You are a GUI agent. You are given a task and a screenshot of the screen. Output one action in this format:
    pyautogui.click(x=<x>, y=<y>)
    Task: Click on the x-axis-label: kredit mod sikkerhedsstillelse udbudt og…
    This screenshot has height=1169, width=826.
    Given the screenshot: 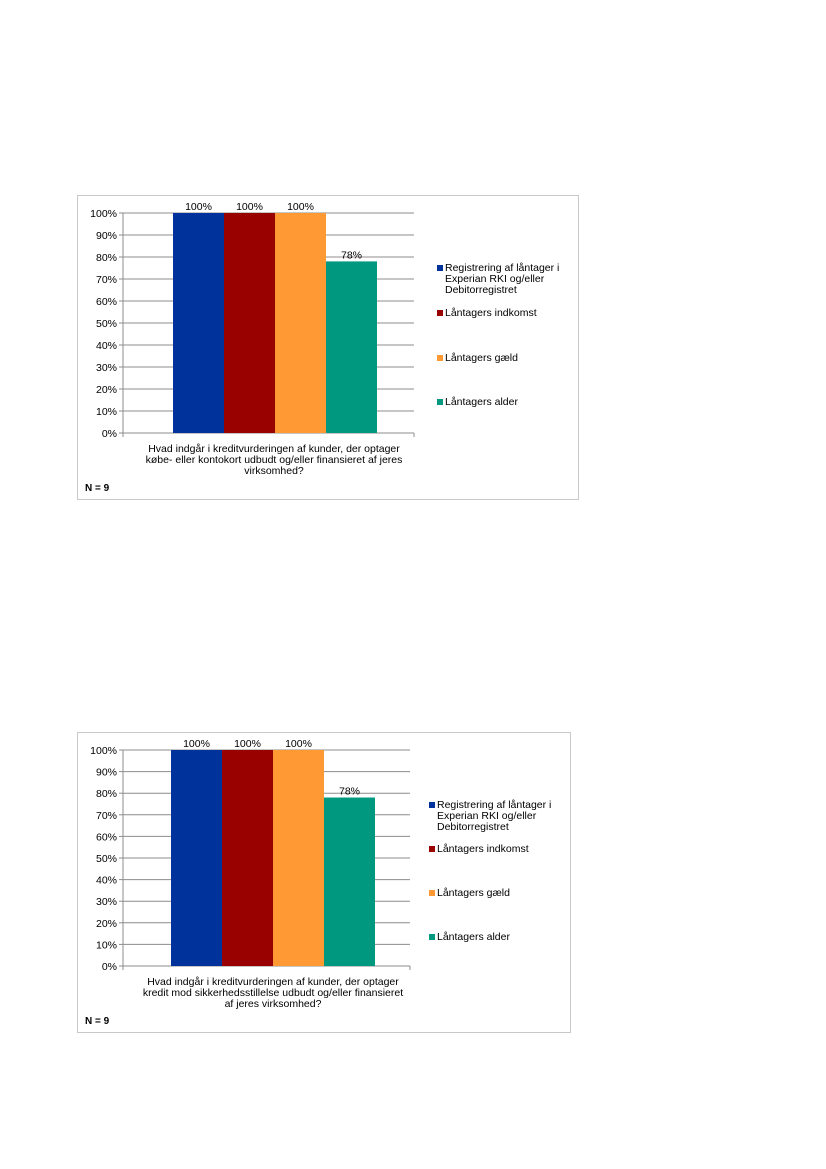 What is the action you would take?
    pyautogui.click(x=273, y=993)
    